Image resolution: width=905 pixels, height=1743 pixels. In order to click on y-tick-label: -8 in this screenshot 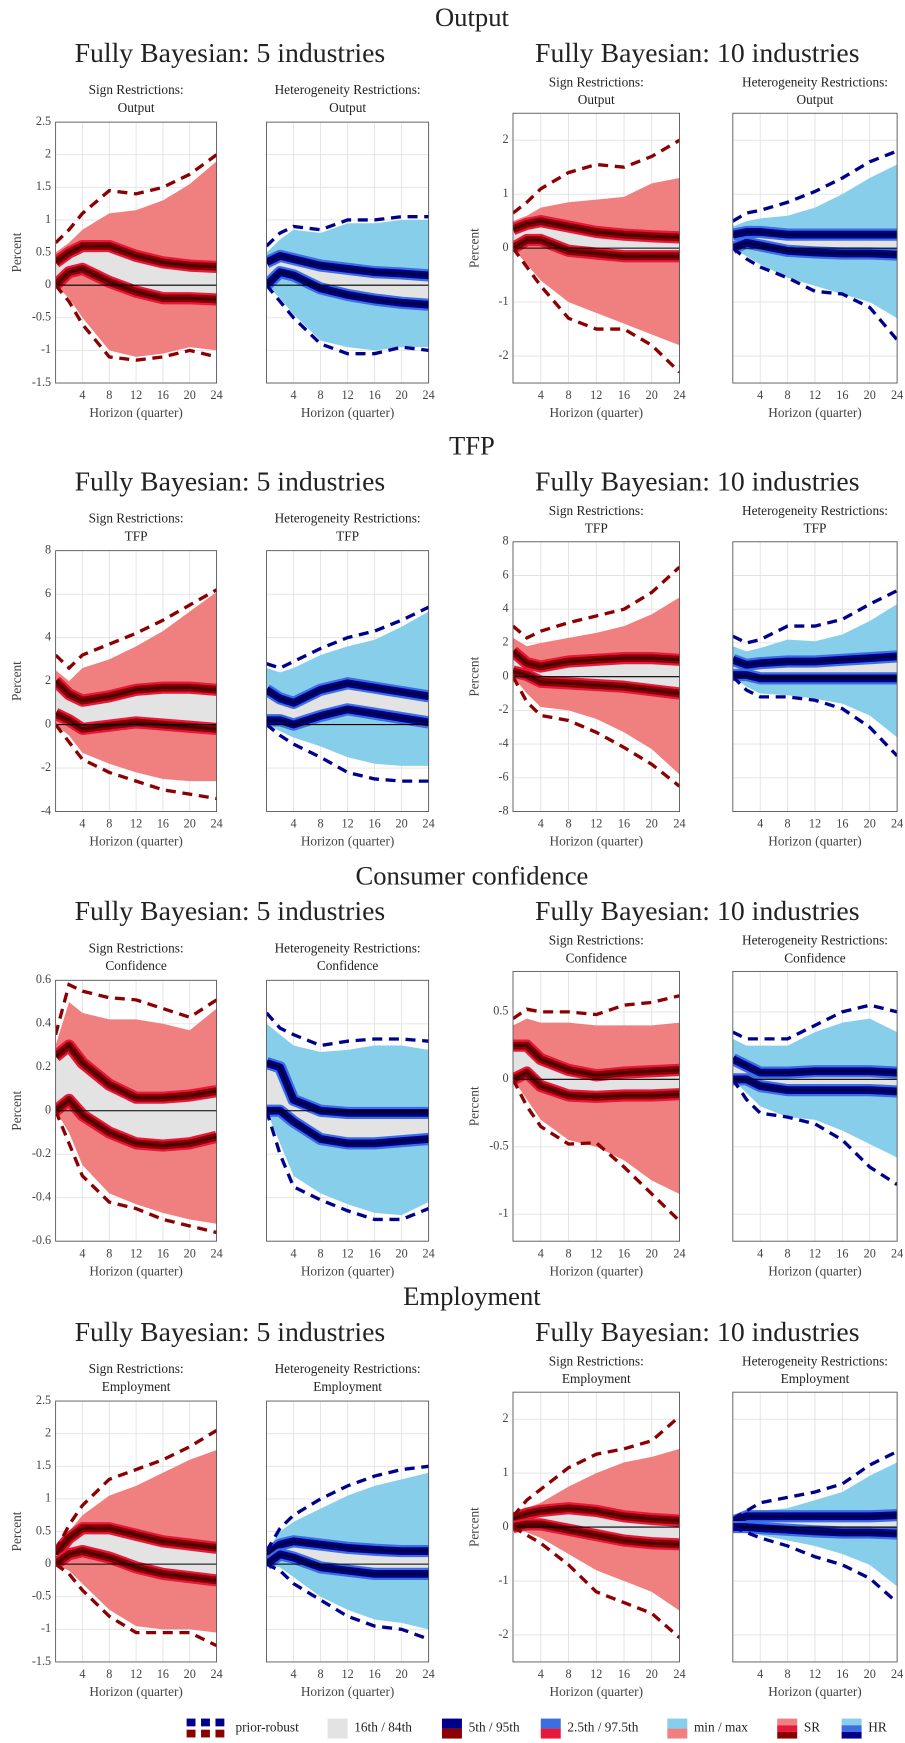, I will do `click(503, 810)`.